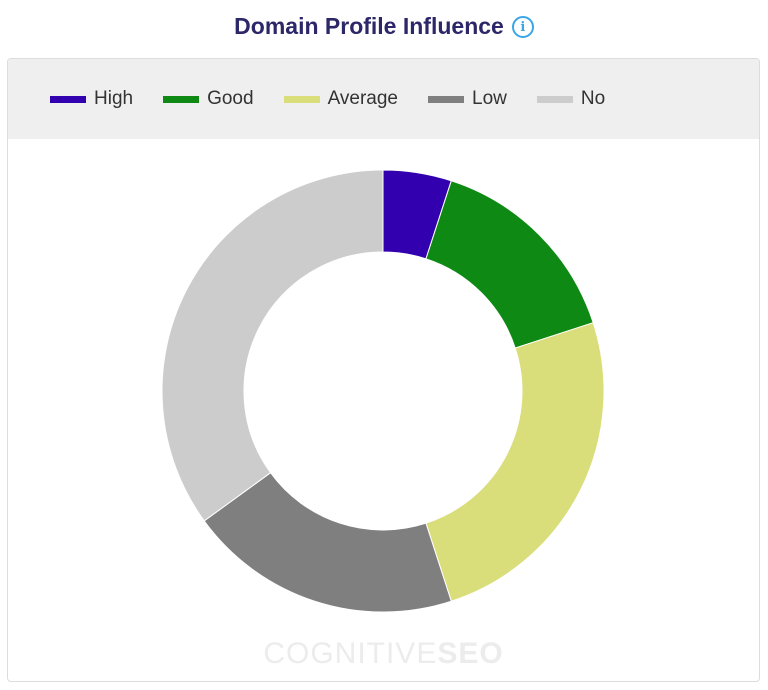 The image size is (768, 690). Describe the element at coordinates (515, 462) in the screenshot. I see `donut-slice-average` at that location.